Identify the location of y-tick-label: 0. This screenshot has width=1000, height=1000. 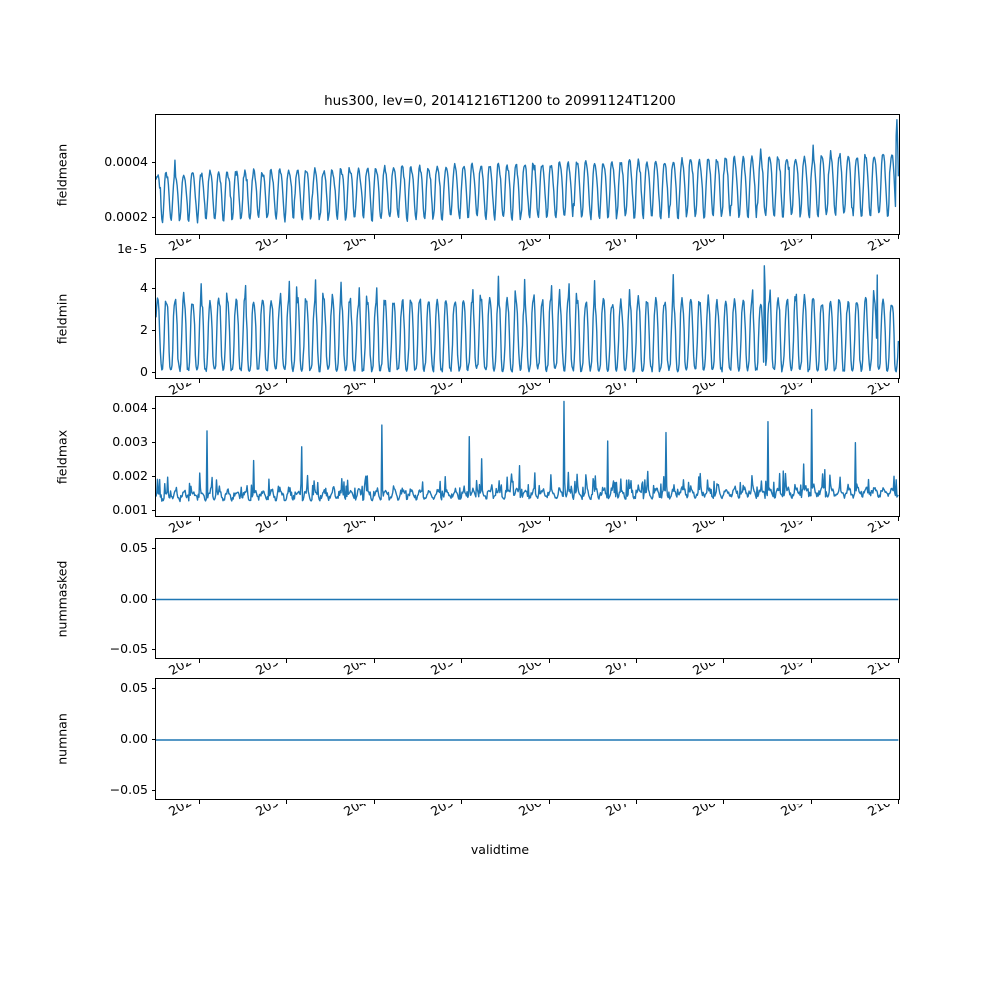
(144, 371).